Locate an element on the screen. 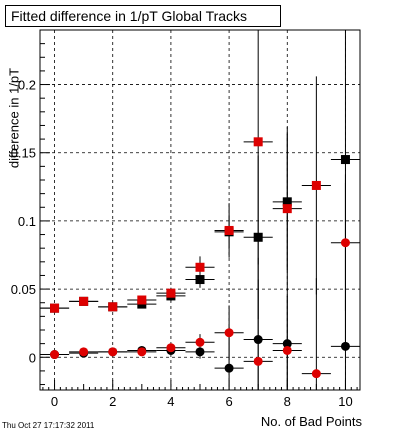 This screenshot has width=400, height=433. footer-timestamp: Thu Oct 27 17:17:32 2011 is located at coordinates (48, 425).